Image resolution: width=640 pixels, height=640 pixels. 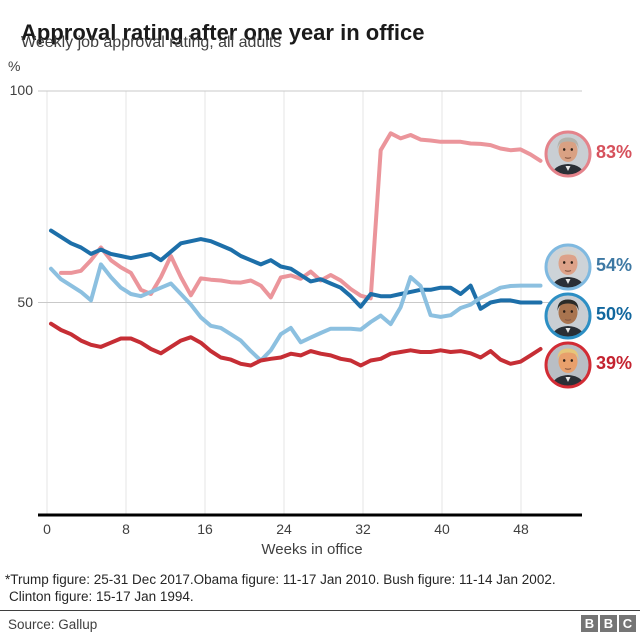 What do you see at coordinates (442, 529) in the screenshot?
I see `x-tick-label: 40` at bounding box center [442, 529].